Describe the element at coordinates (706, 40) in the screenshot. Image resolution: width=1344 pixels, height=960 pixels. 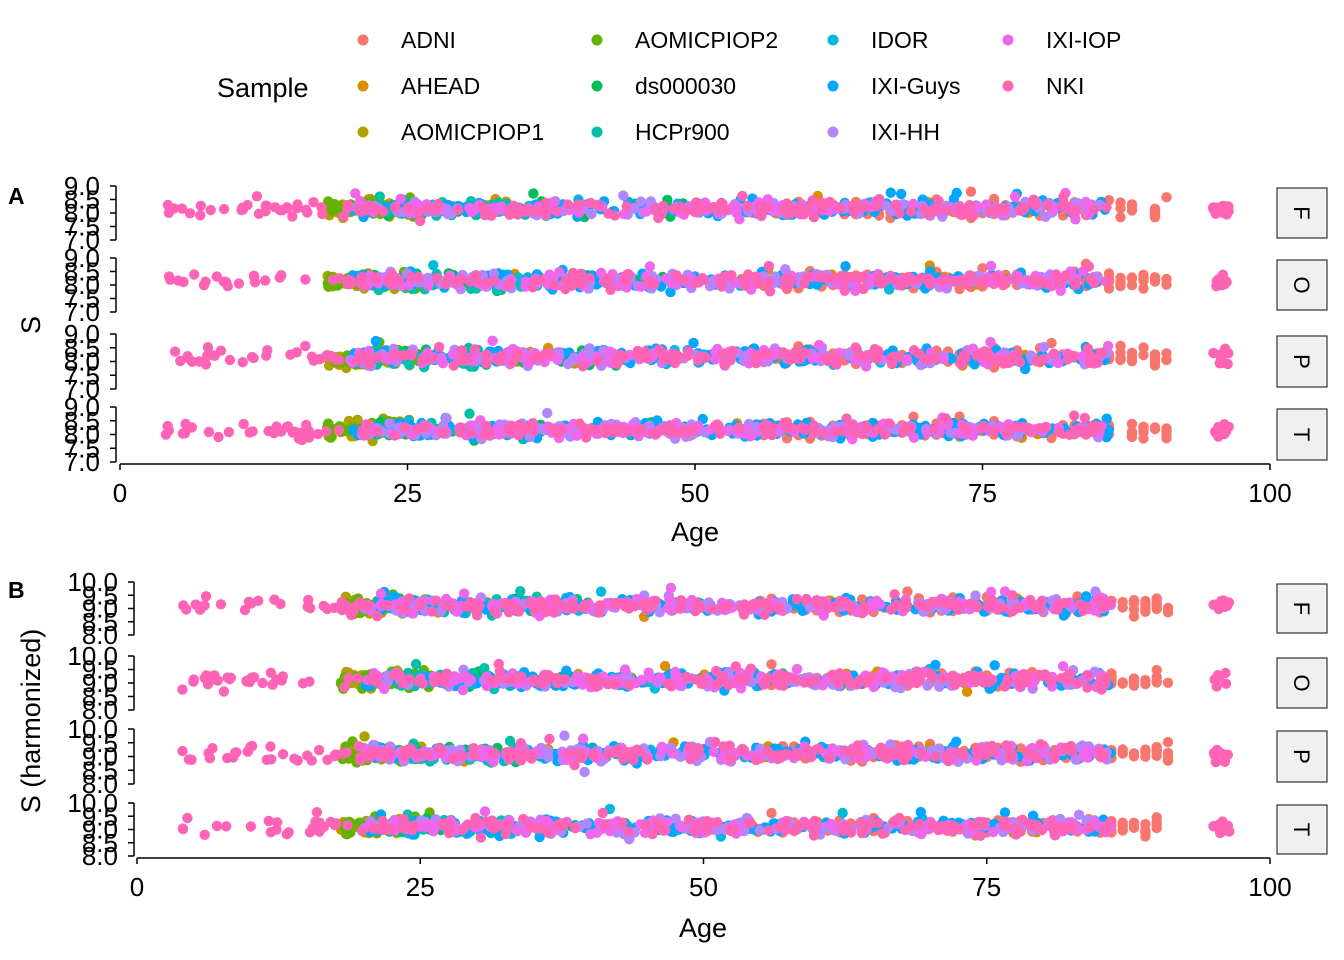
I see `legend-label-AOMICPIOP2: AOMICPIOP2` at that location.